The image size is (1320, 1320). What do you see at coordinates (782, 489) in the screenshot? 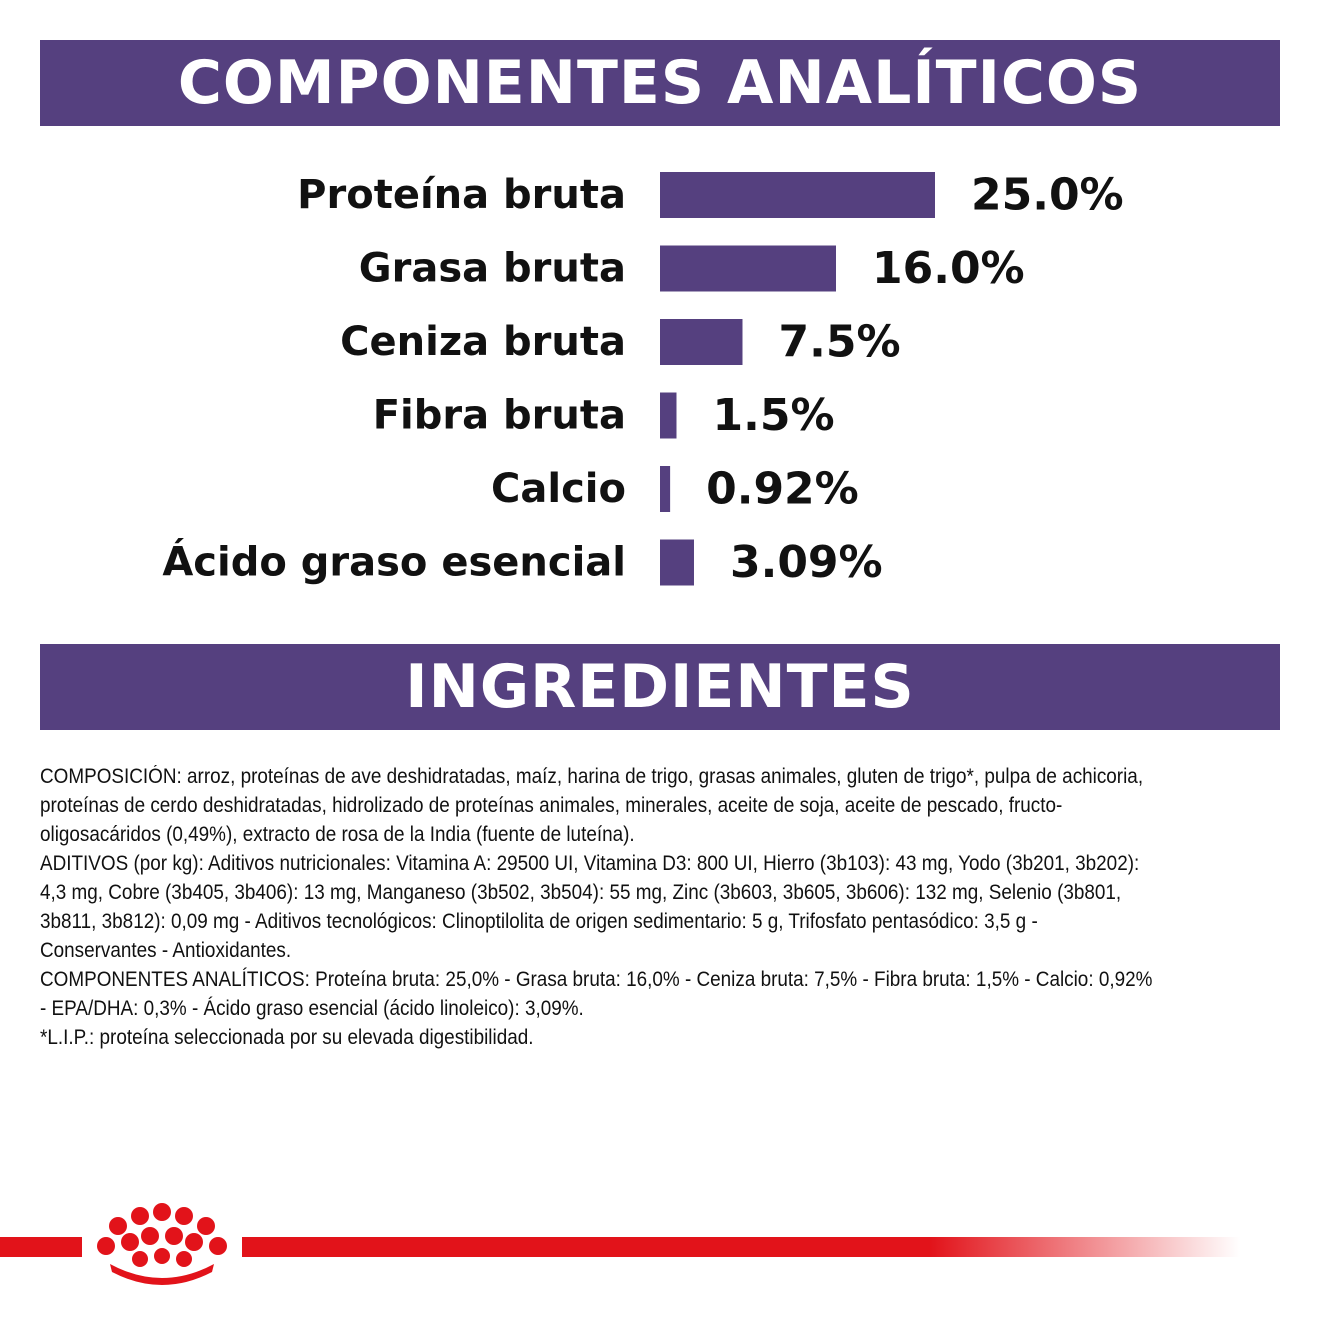
I see `data-label: 0.92%` at bounding box center [782, 489].